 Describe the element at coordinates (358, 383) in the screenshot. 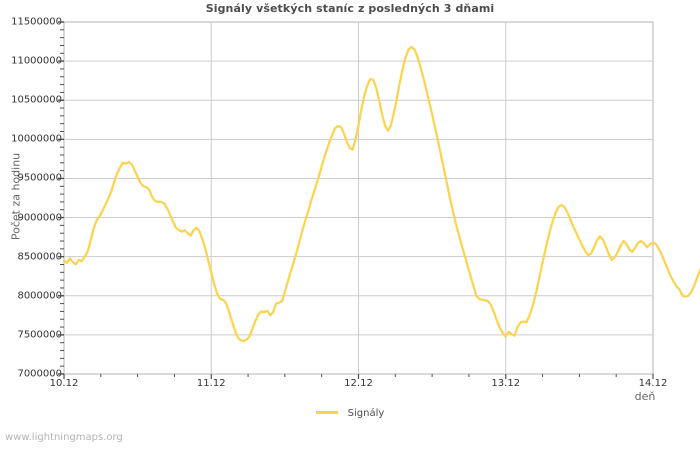

I see `x-tick-label: 12.12` at that location.